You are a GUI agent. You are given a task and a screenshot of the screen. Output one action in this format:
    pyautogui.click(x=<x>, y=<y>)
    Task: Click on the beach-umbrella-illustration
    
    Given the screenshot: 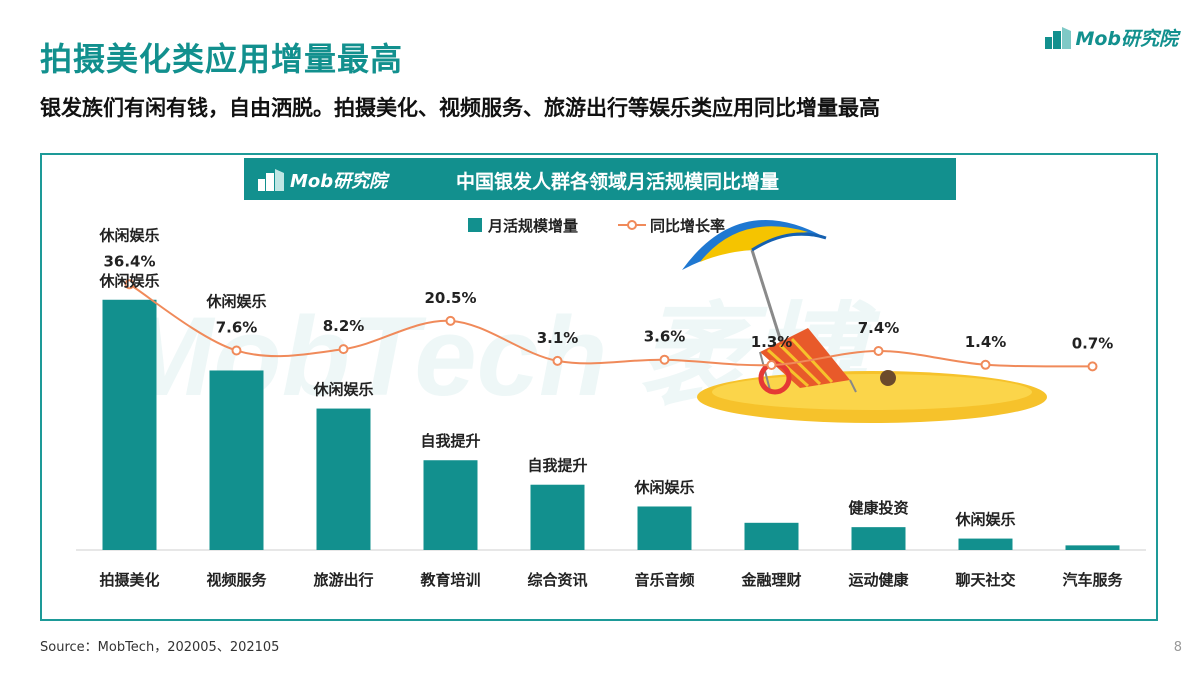 What is the action you would take?
    pyautogui.click(x=864, y=321)
    